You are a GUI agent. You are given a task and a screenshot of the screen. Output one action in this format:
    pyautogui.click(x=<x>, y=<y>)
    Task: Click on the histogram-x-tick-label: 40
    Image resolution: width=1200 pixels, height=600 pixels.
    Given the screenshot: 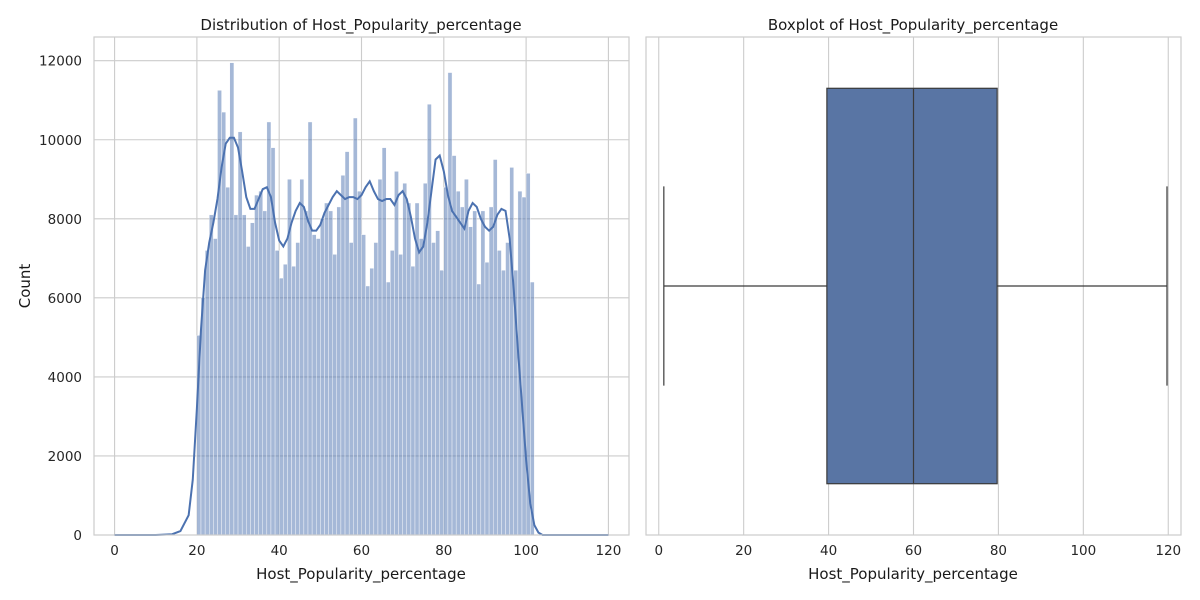 What is the action you would take?
    pyautogui.click(x=279, y=551)
    